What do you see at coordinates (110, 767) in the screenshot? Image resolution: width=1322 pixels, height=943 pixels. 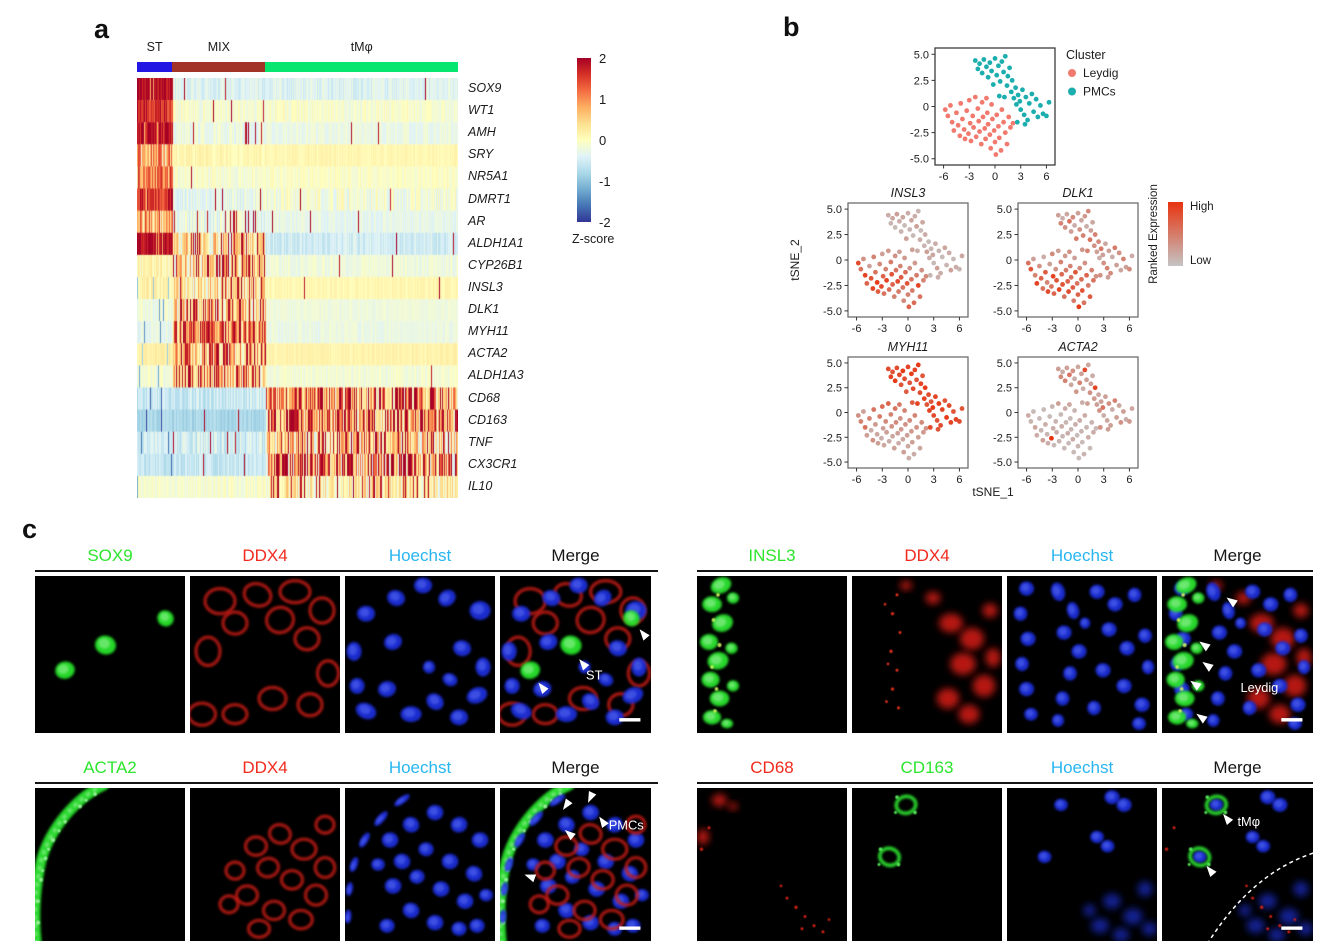 I see `channel-label-ACTA2: ACTA2` at bounding box center [110, 767].